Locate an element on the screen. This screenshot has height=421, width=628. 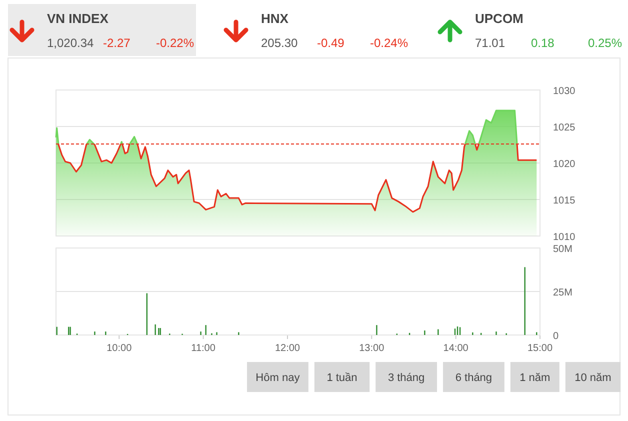
text: -2.27 is located at coordinates (117, 43).